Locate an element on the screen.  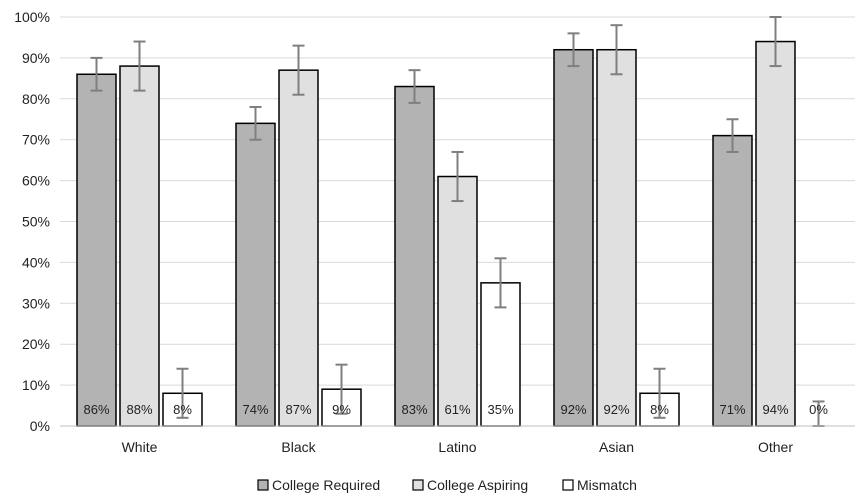
y-tick-label: 20% is located at coordinates (36, 344).